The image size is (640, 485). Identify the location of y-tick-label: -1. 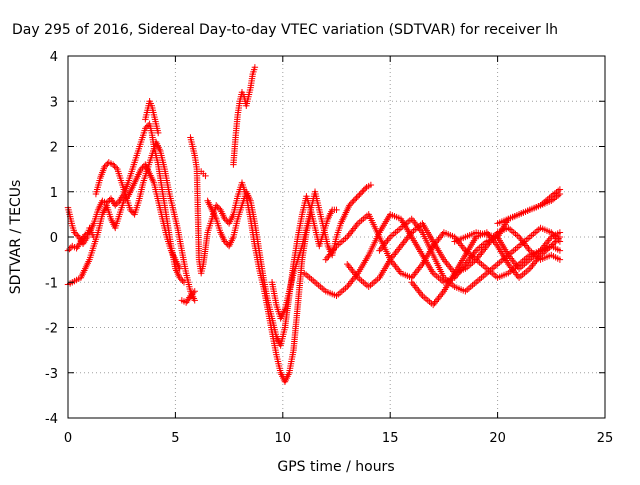
(51, 283).